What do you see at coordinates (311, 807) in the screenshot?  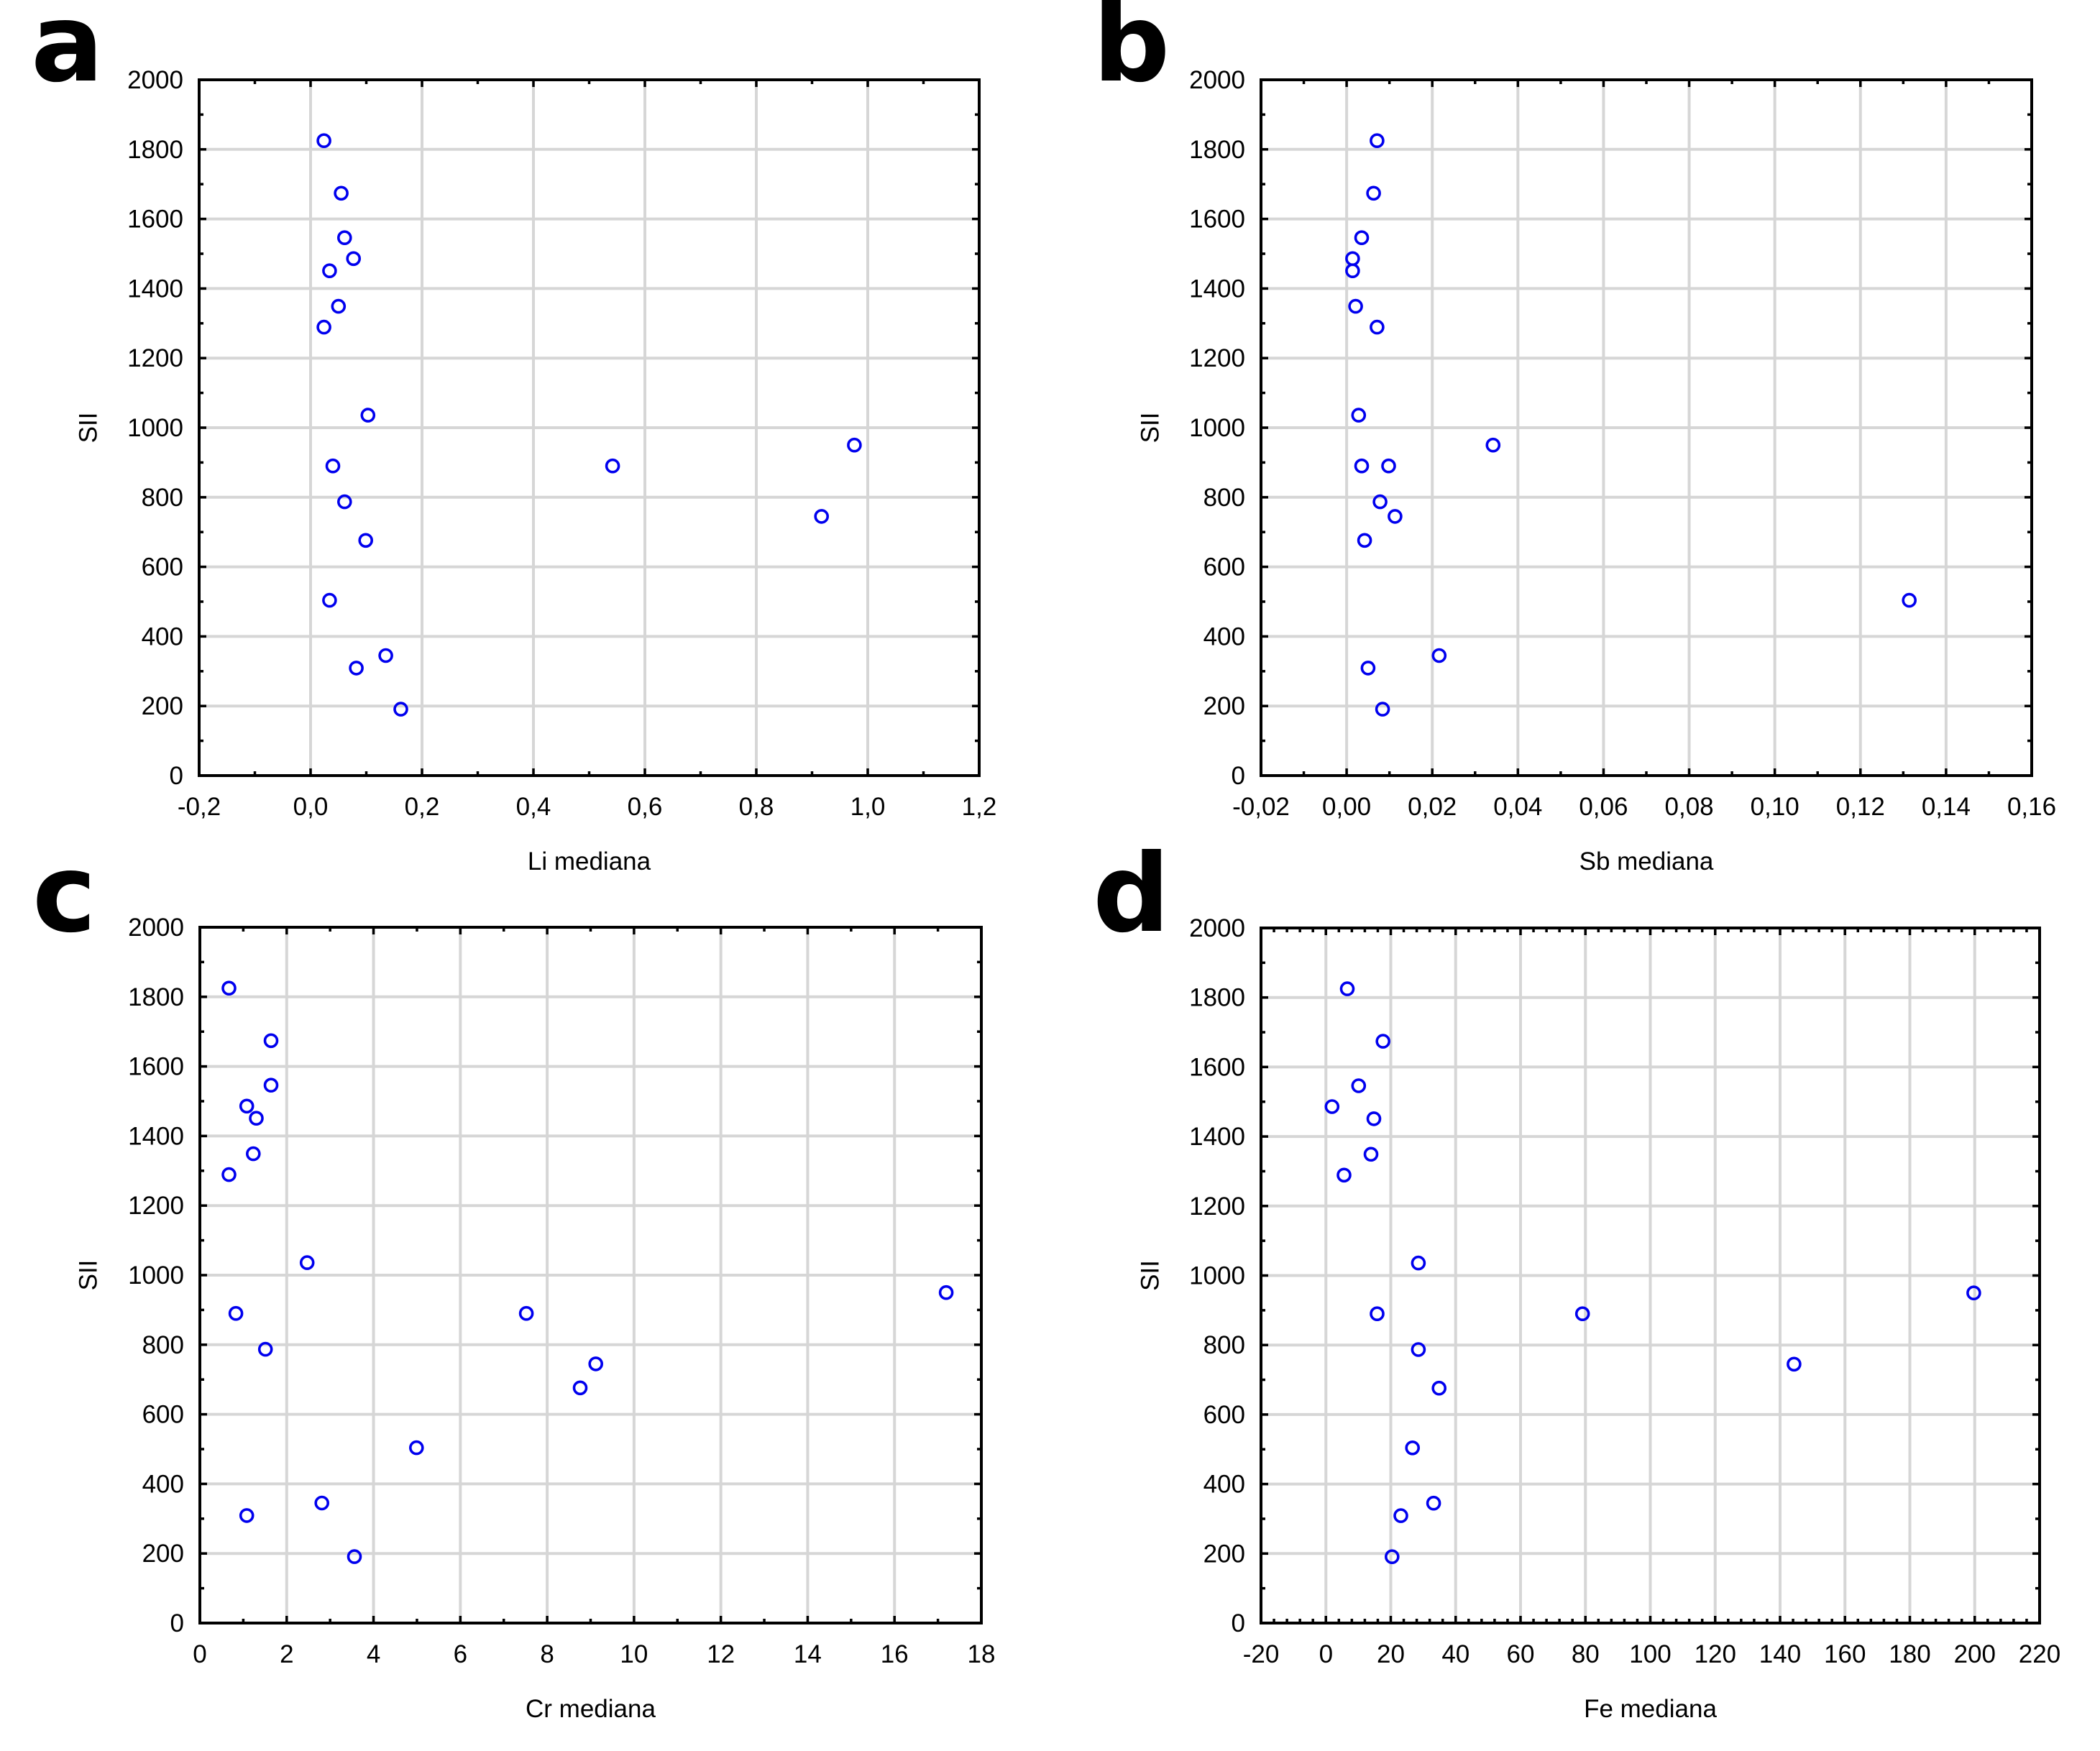 I see `x-tick-label: 0,0` at bounding box center [311, 807].